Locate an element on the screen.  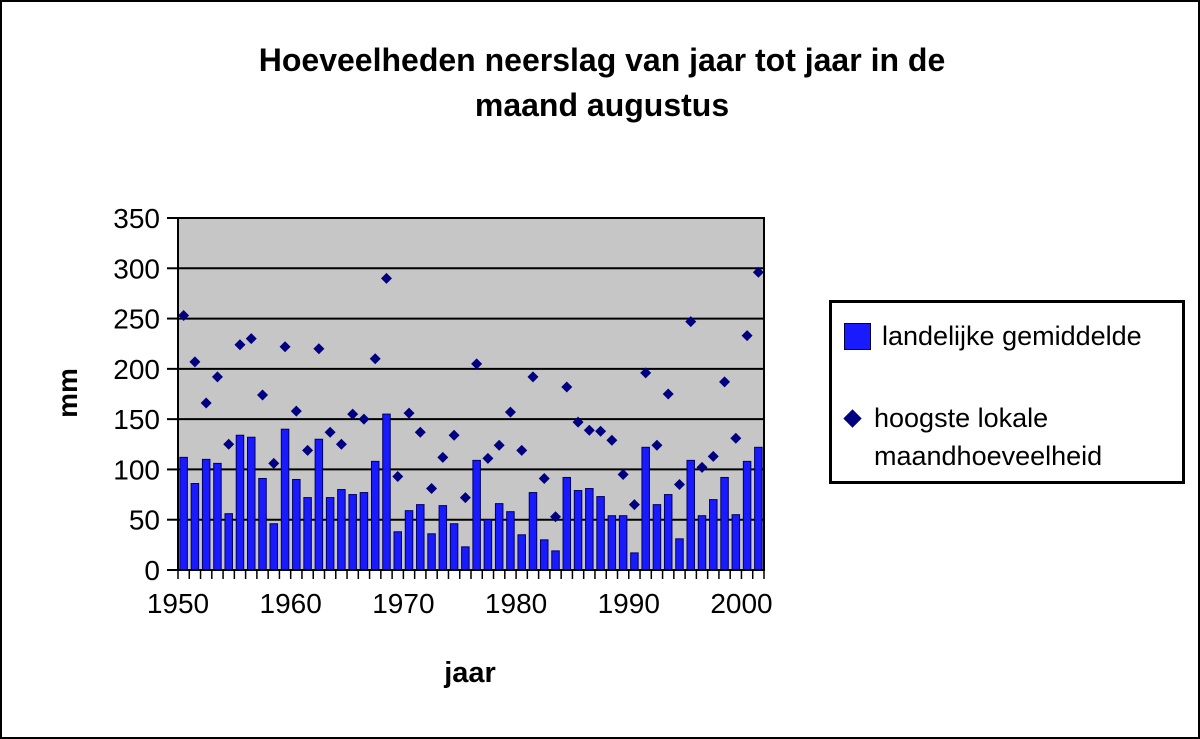
bar-1960 is located at coordinates (285, 499).